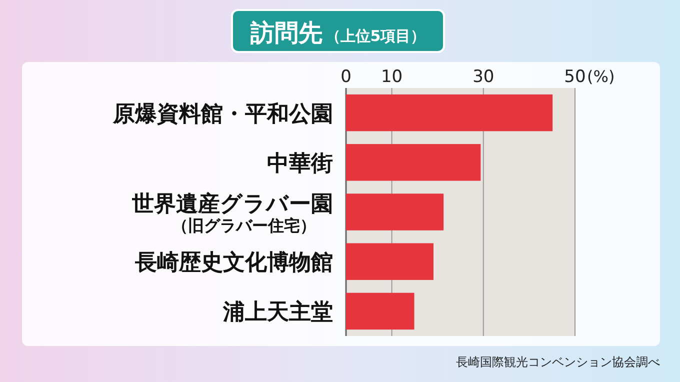 Image resolution: width=680 pixels, height=382 pixels. What do you see at coordinates (222, 114) in the screenshot?
I see `y-tick-label: 原爆資料館・平和公園` at bounding box center [222, 114].